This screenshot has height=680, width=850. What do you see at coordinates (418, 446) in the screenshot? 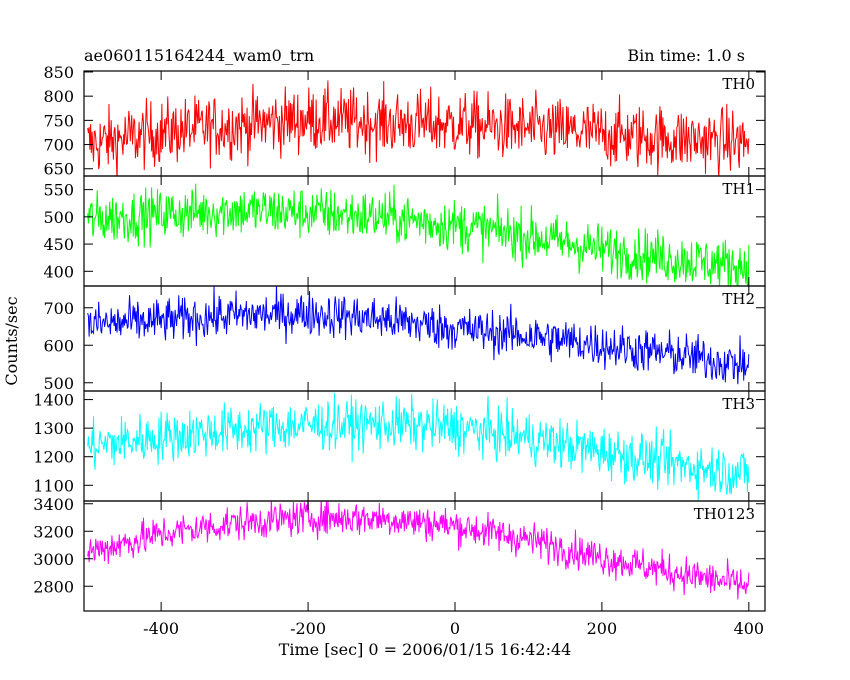
I see `series-line-th3` at bounding box center [418, 446].